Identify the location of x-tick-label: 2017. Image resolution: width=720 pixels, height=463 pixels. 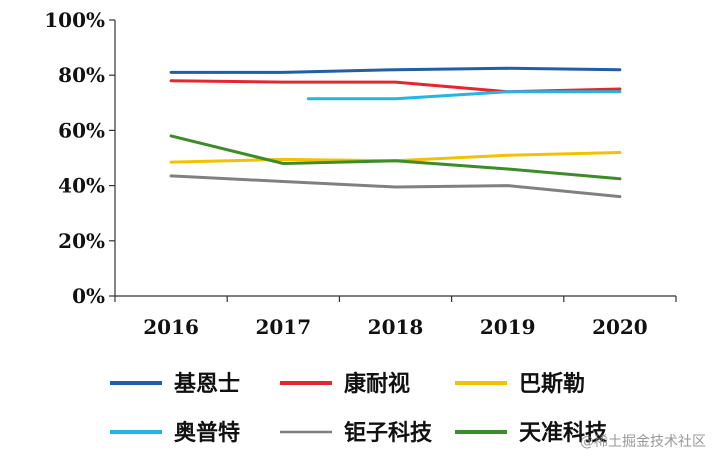
(283, 327).